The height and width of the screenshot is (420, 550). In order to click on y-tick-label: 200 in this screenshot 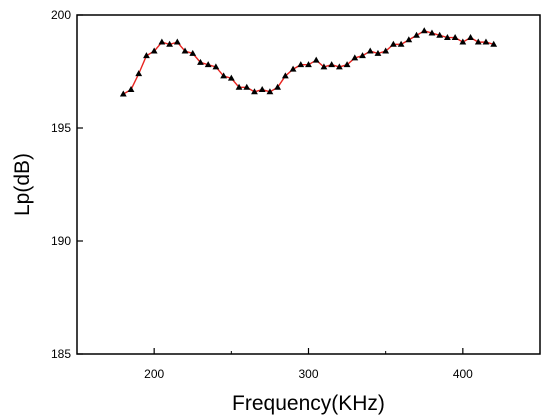, I will do `click(61, 15)`.